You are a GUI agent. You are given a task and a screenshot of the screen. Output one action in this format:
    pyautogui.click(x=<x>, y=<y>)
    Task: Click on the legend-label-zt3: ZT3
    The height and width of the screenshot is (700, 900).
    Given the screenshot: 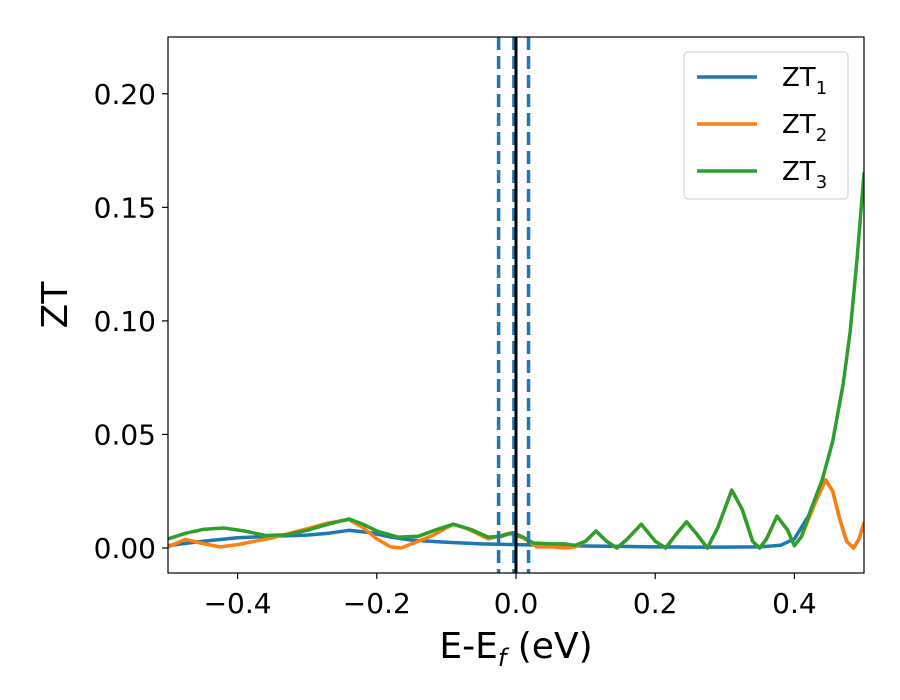 What is the action you would take?
    pyautogui.click(x=804, y=175)
    